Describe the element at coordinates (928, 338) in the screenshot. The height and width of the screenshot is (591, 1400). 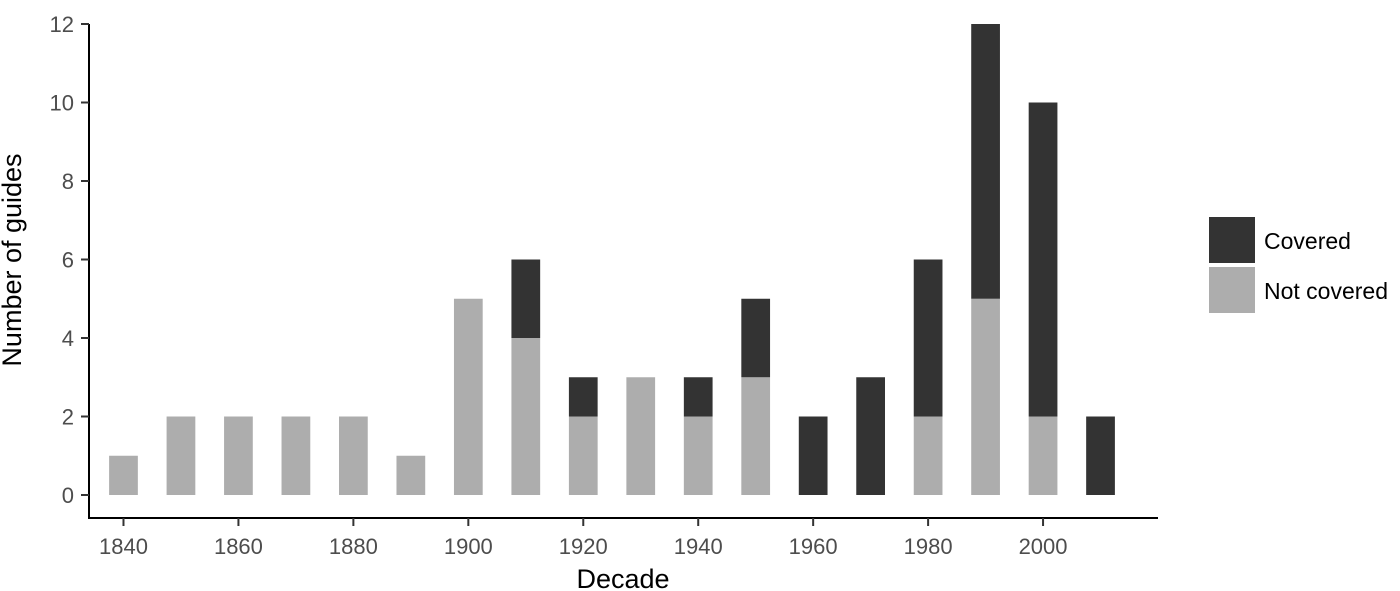
I see `bar-1980-covered` at that location.